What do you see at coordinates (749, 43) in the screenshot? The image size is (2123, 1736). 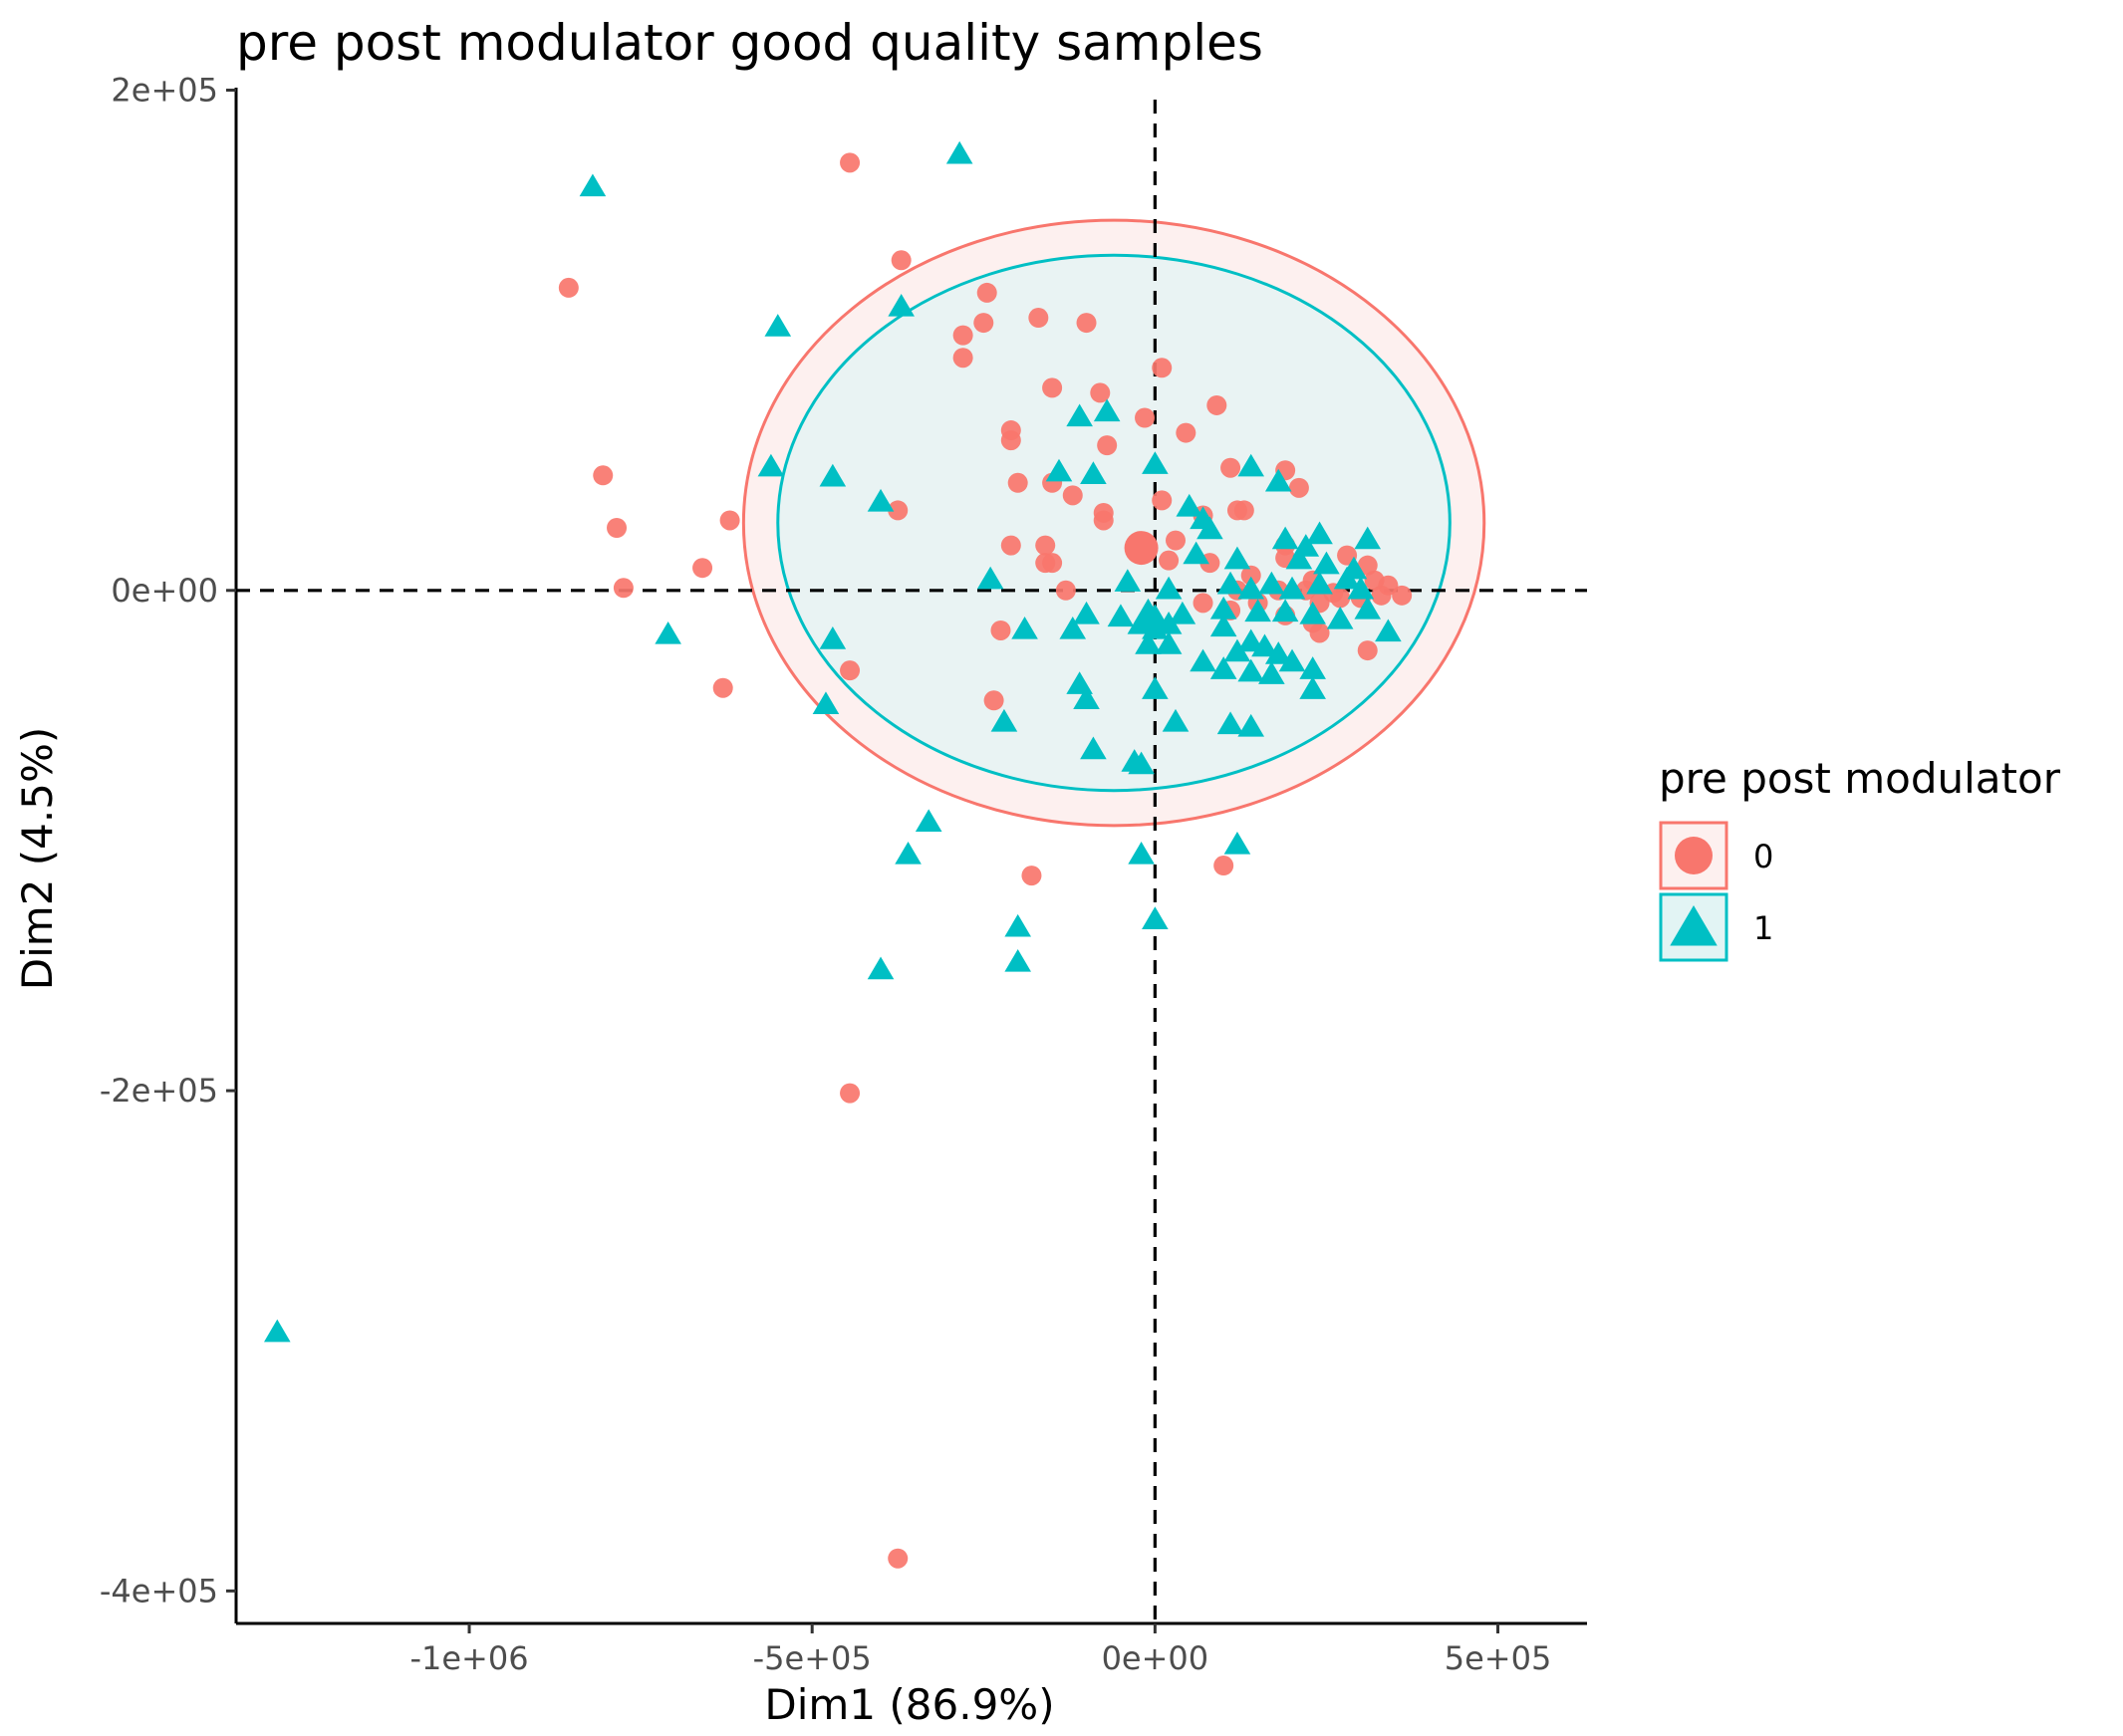 I see `chart-title: pre post modulator good quality samples` at bounding box center [749, 43].